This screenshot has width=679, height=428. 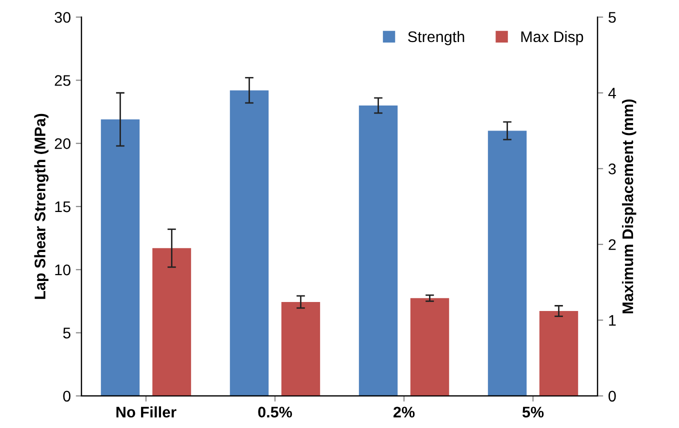 I want to click on y2-tick-label: 0, so click(x=612, y=396).